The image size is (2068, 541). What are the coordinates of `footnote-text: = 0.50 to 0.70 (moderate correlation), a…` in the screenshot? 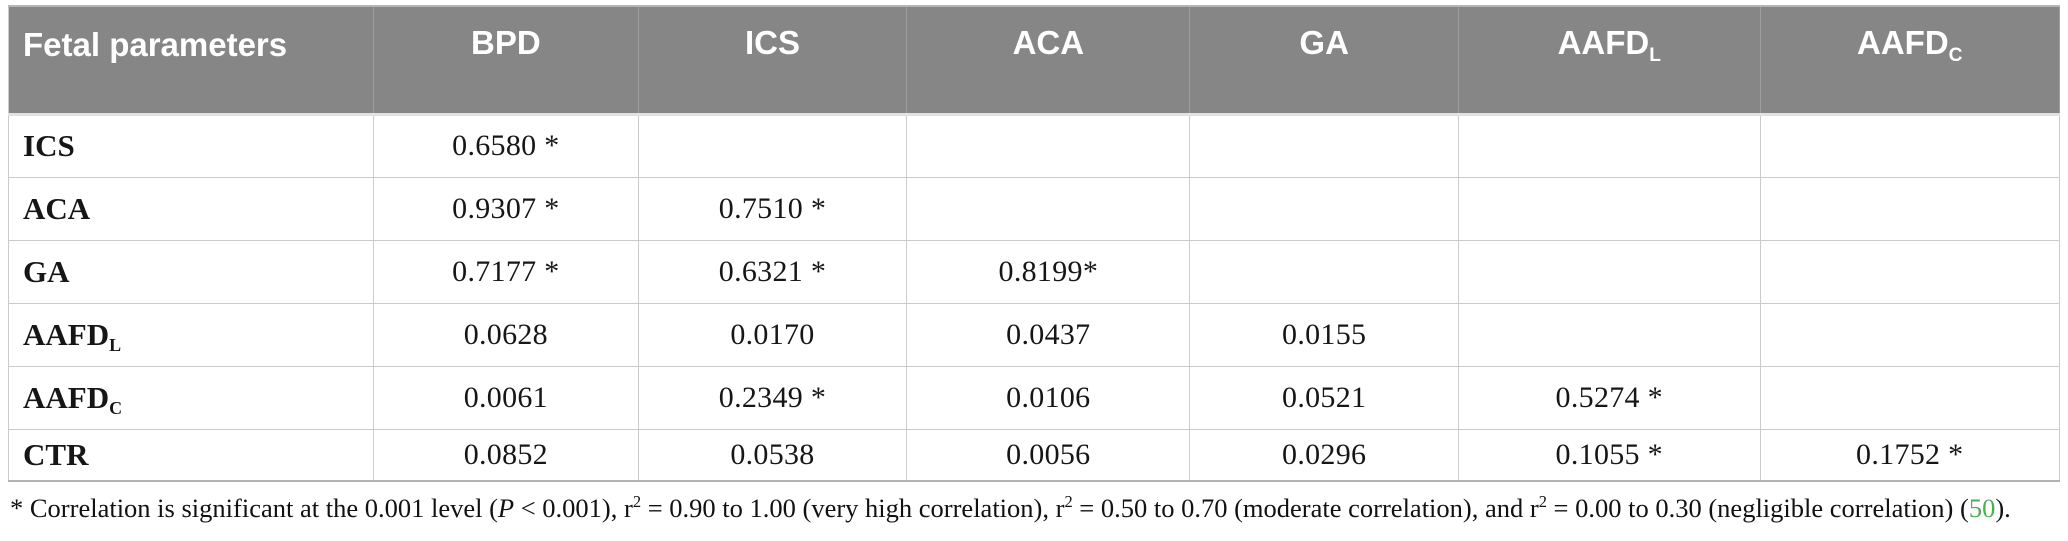 It's located at (1305, 508).